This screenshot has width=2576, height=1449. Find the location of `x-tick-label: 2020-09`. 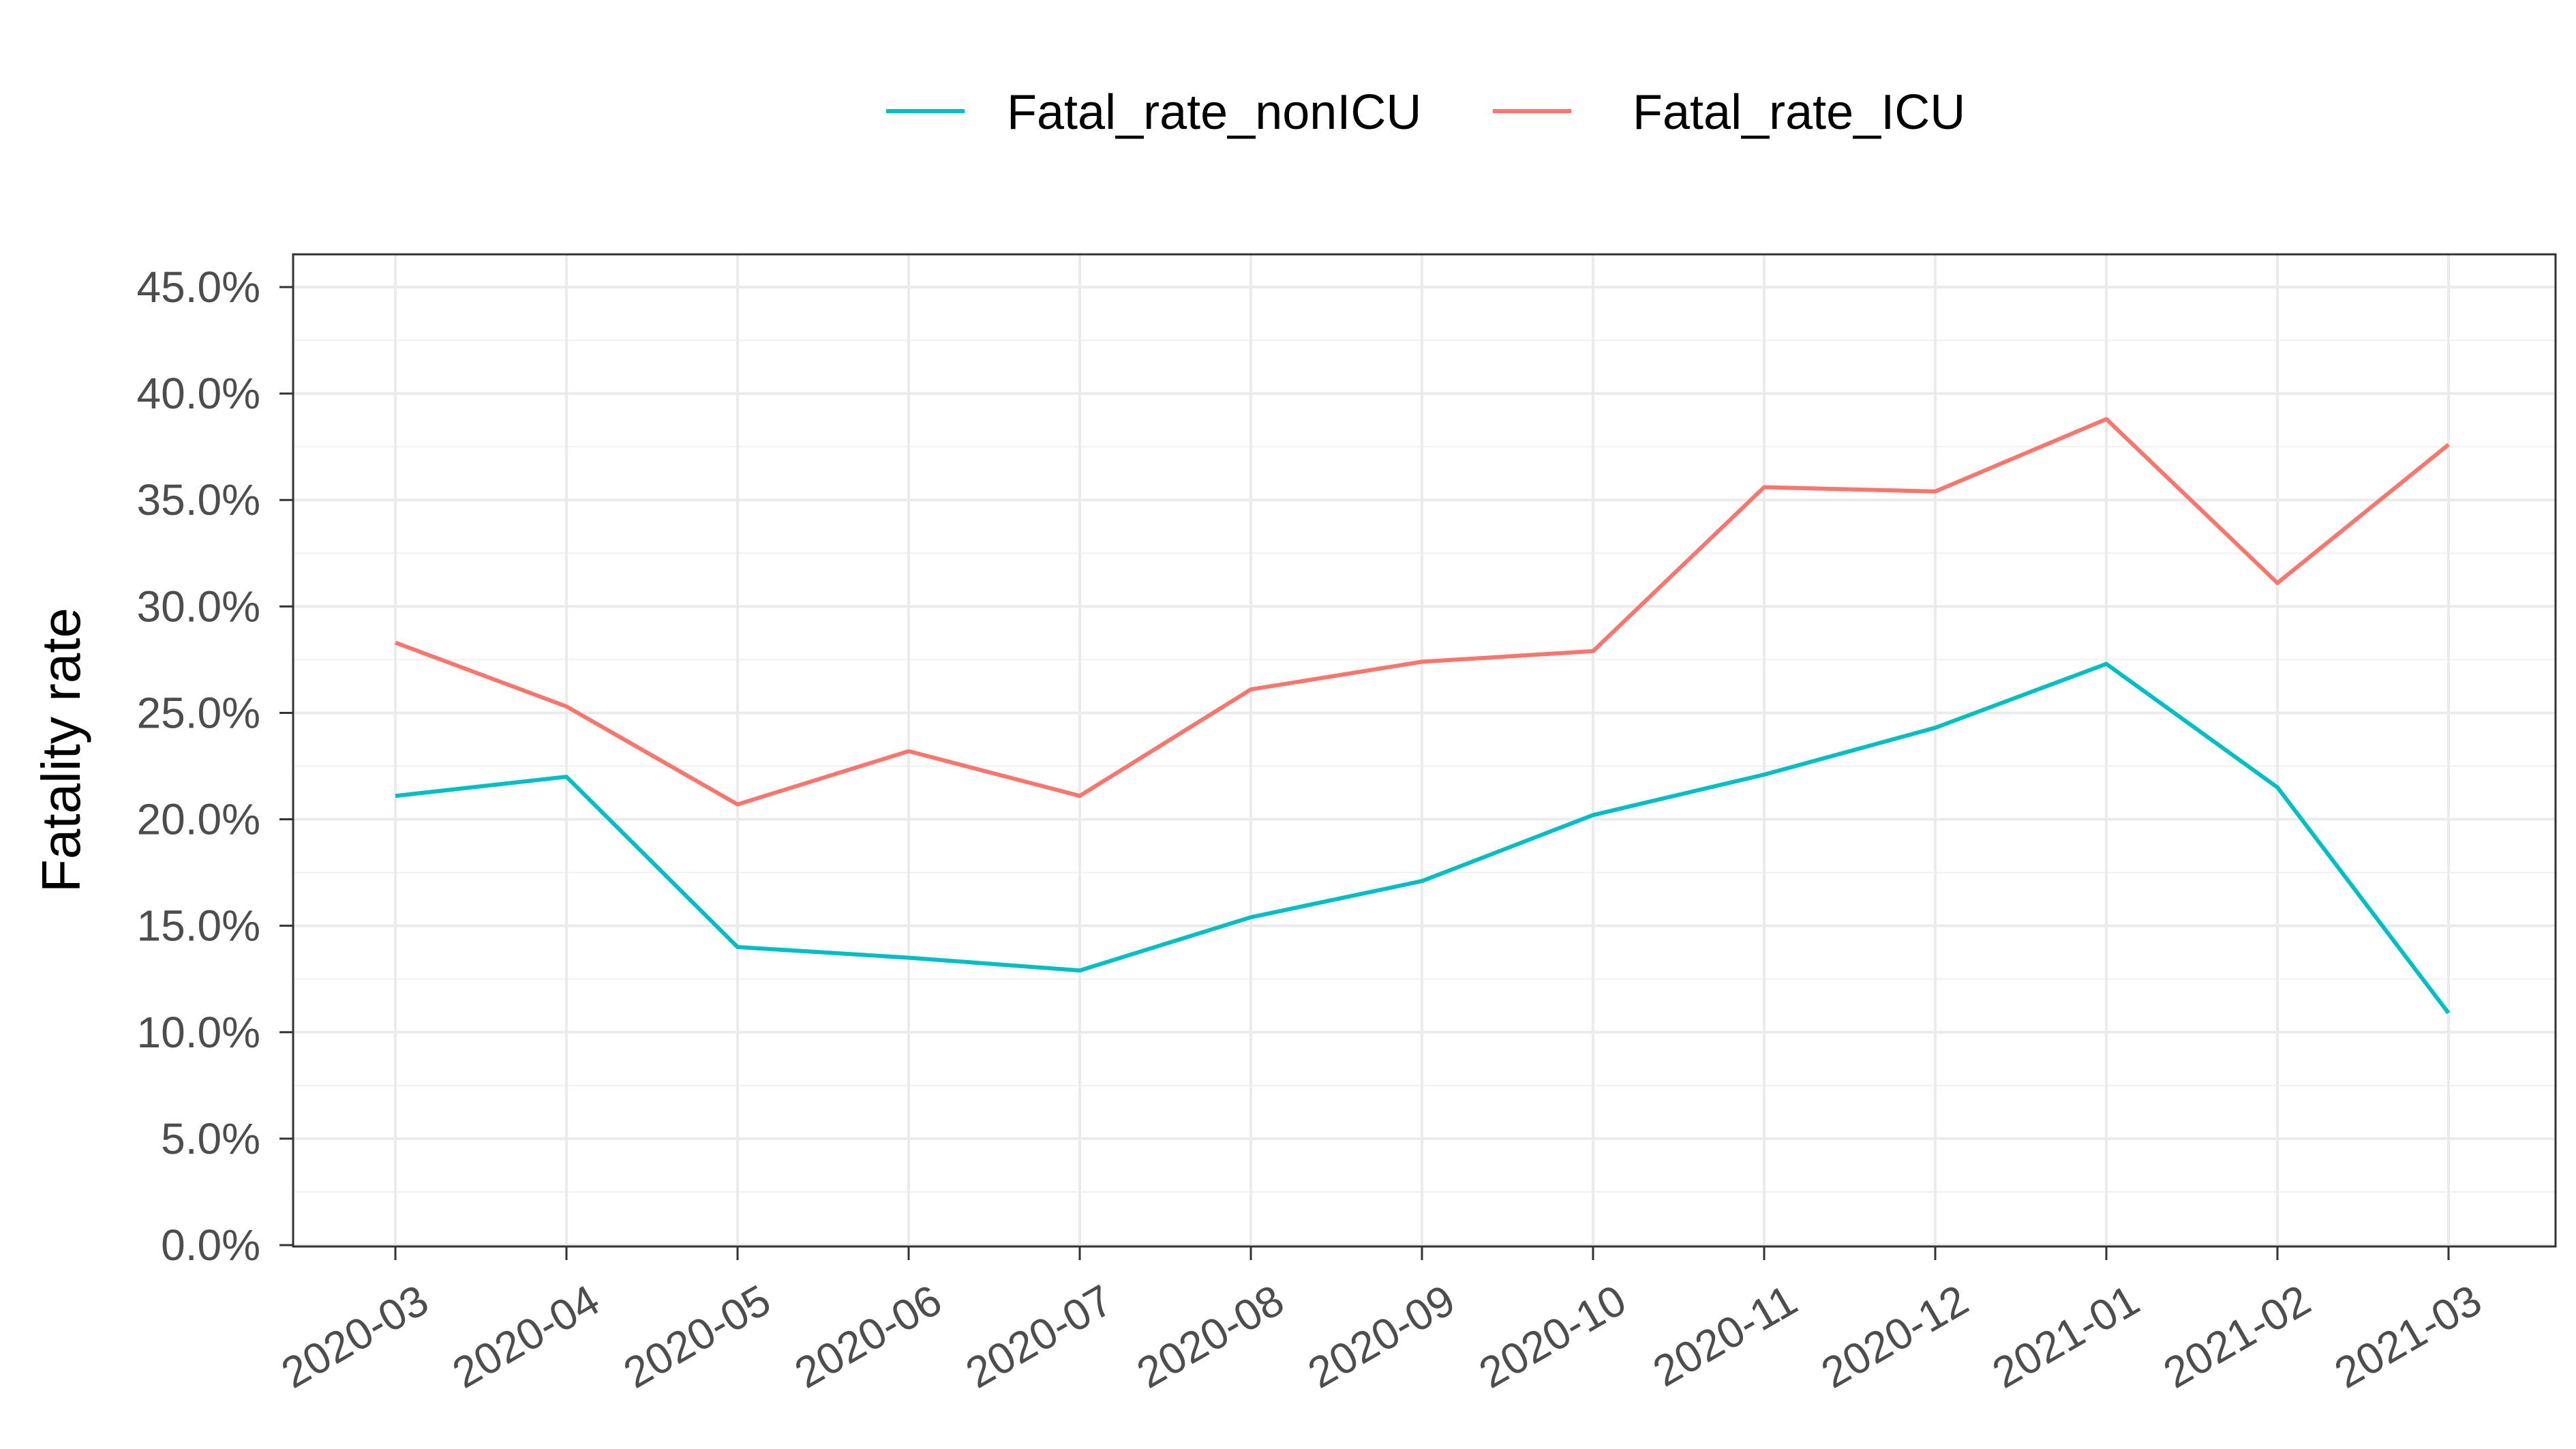

x-tick-label: 2020-09 is located at coordinates (1381, 1336).